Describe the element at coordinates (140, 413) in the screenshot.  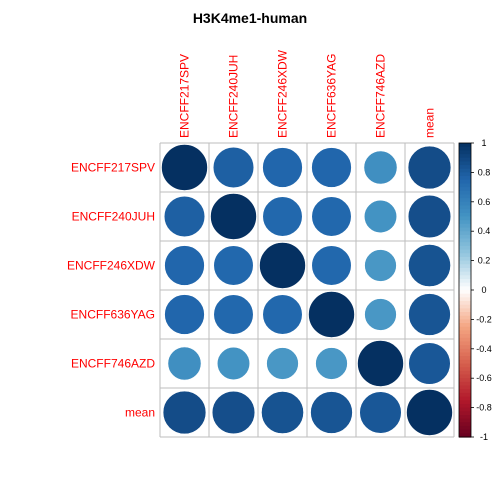
I see `row-label: mean` at that location.